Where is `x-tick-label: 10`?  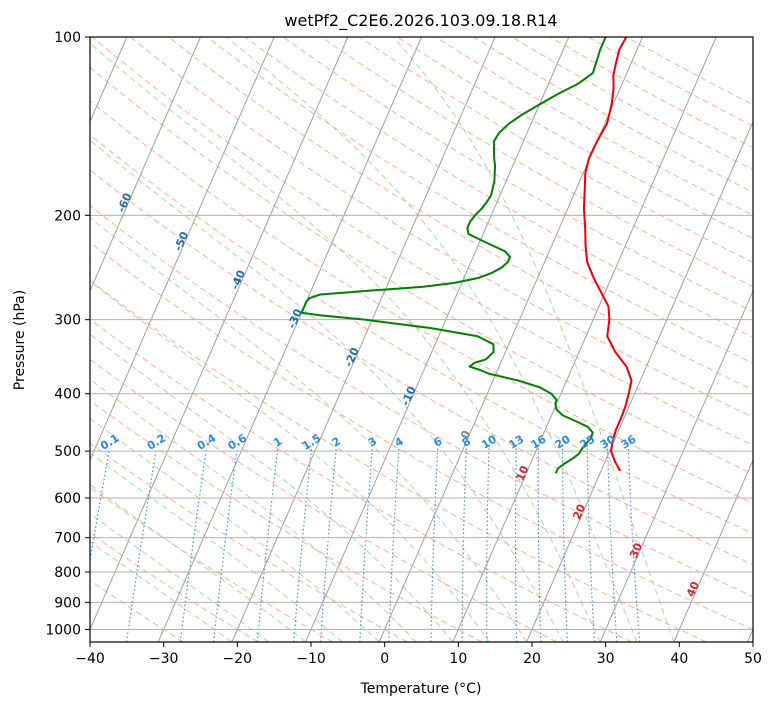 x-tick-label: 10 is located at coordinates (458, 659).